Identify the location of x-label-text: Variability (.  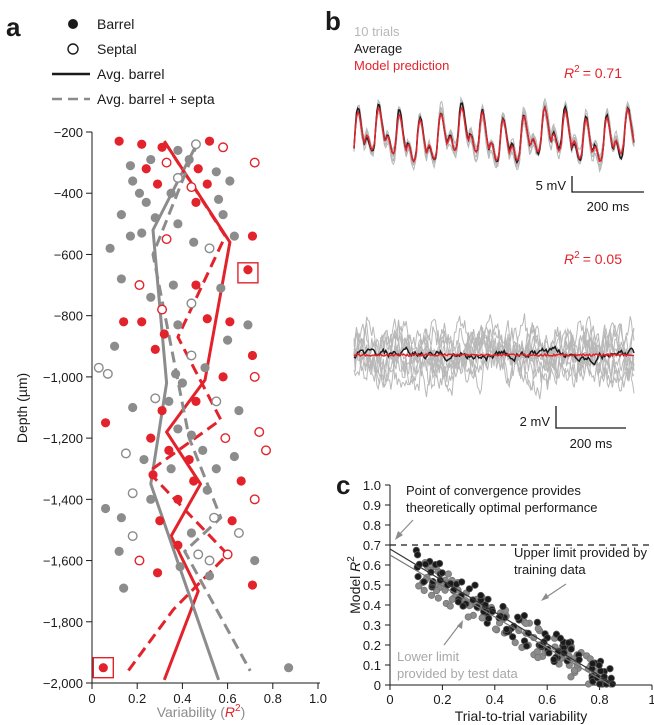
(191, 712).